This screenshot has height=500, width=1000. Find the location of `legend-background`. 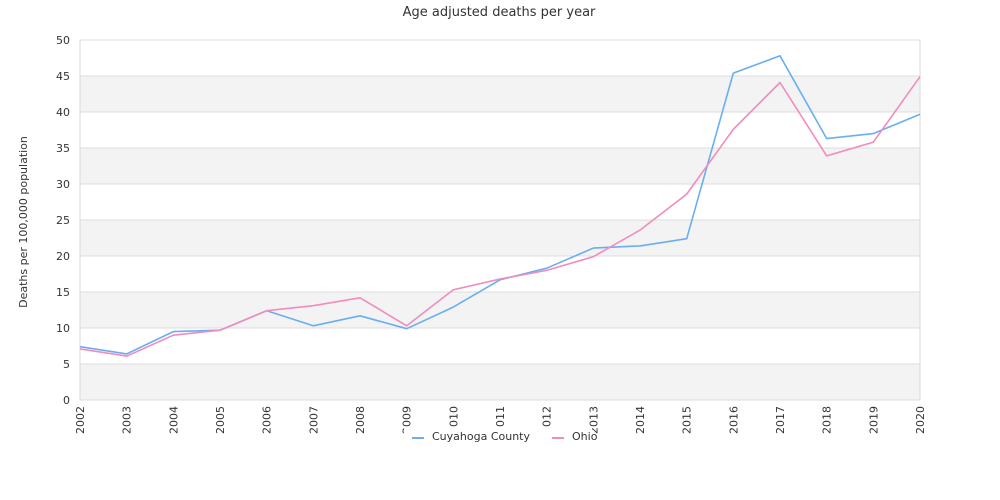

legend-background is located at coordinates (498, 437).